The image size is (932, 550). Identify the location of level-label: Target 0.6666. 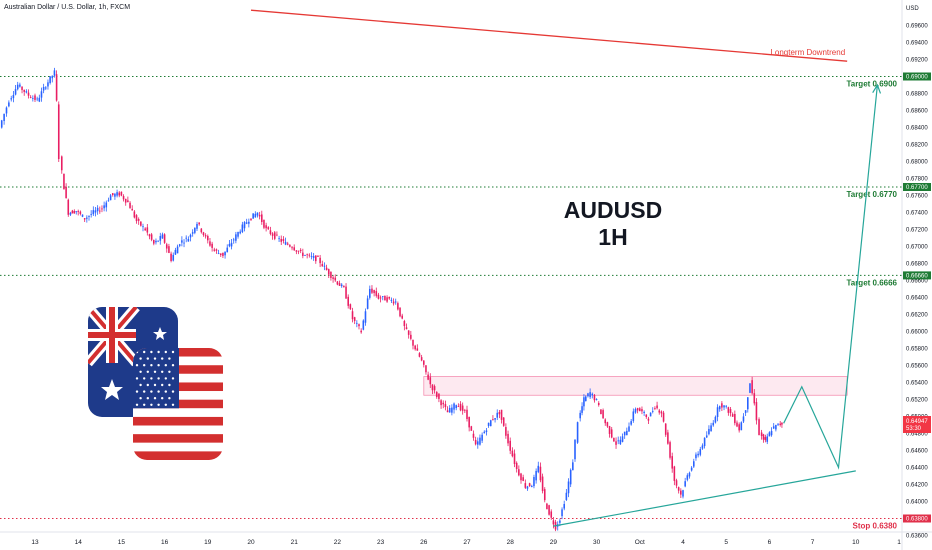
(871, 282).